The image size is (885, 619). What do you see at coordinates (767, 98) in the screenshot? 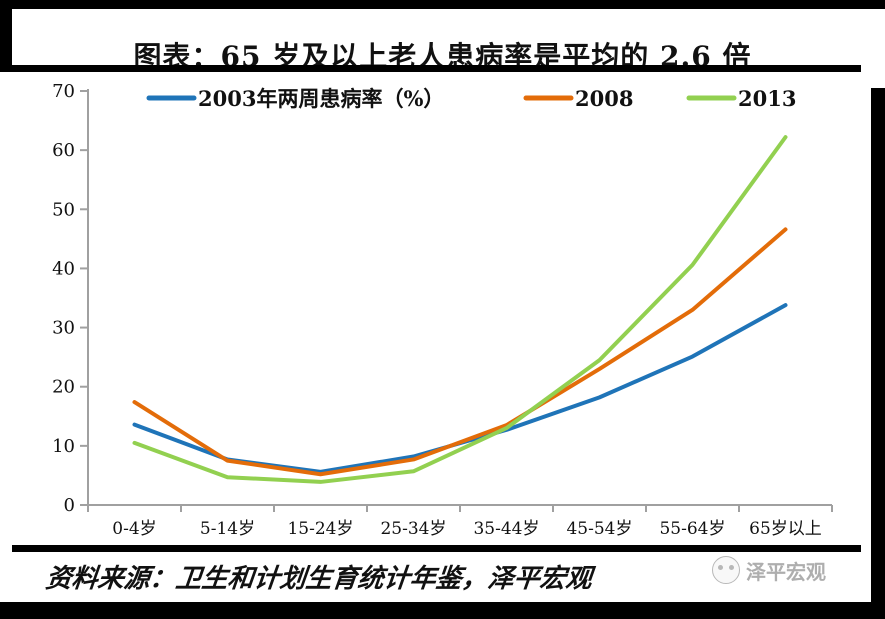
I see `legend-label-2013: 2013` at bounding box center [767, 98].